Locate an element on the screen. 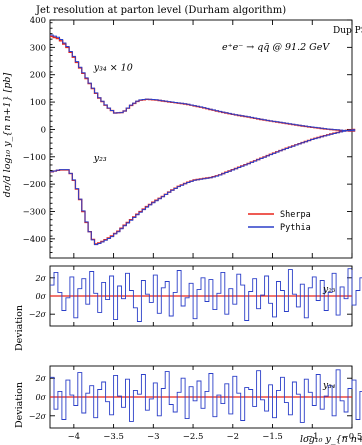 The image size is (362, 445). curve-annotation: y₃₄ × 10 is located at coordinates (113, 68).